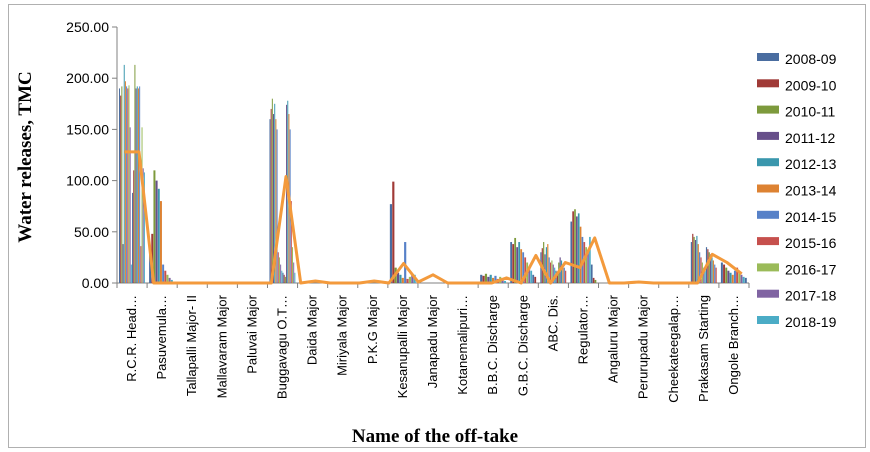 The width and height of the screenshot is (870, 452). What do you see at coordinates (810, 138) in the screenshot?
I see `legend-label: 2011-12` at bounding box center [810, 138].